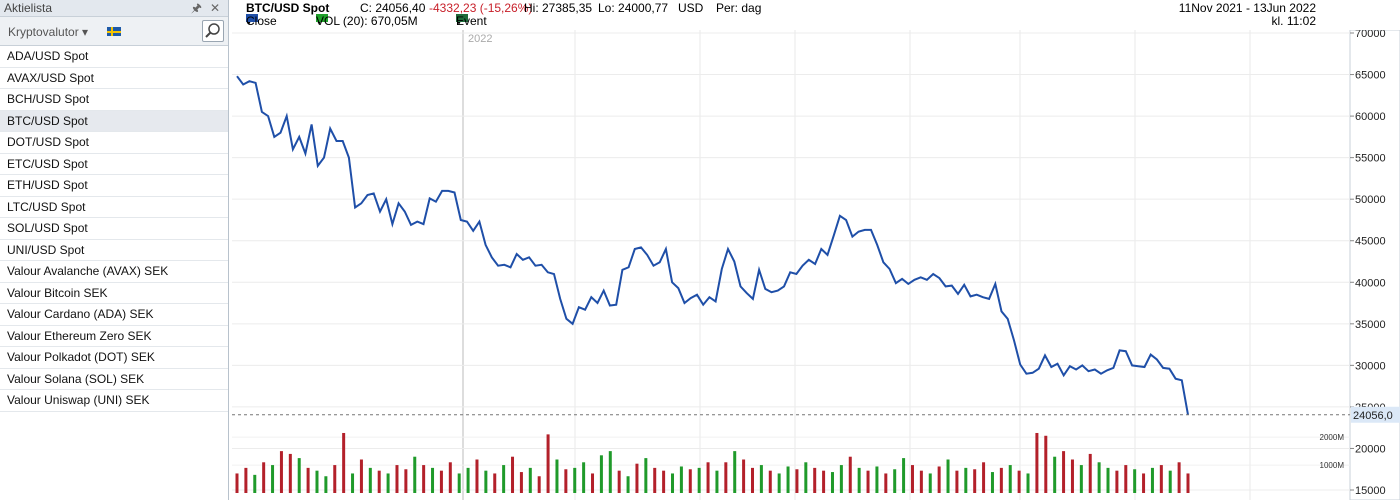 The image size is (1400, 500). I want to click on instrument-item: BCH/USD Spot, so click(114, 100).